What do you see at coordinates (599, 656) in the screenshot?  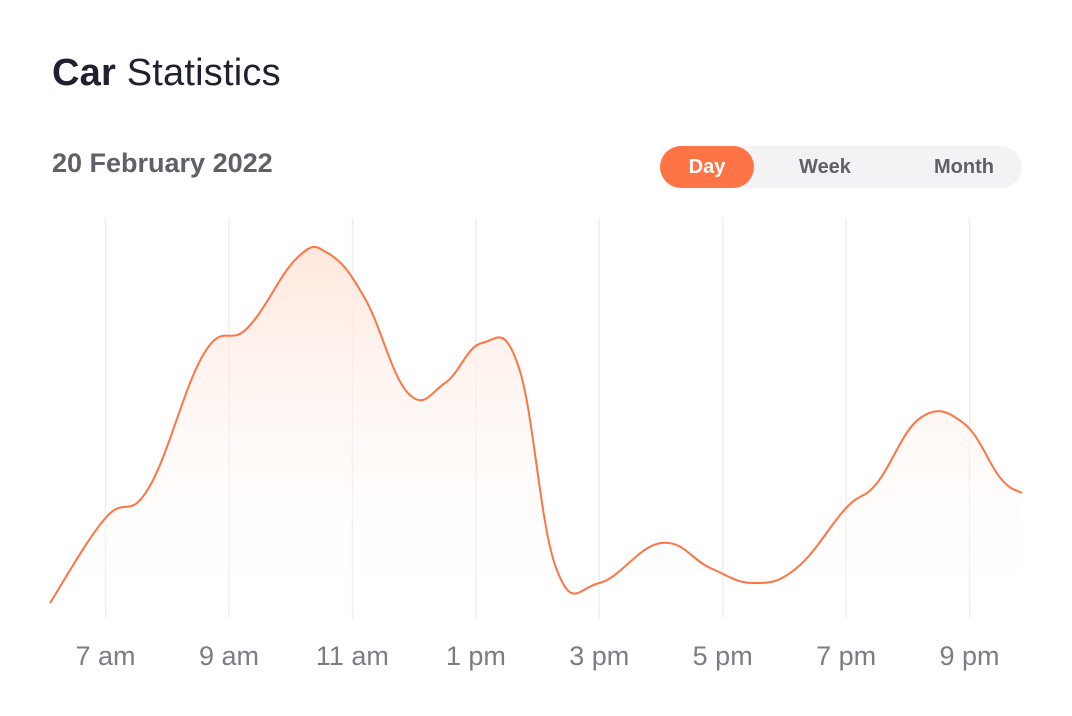 I see `x-tick-label: 3 pm` at bounding box center [599, 656].